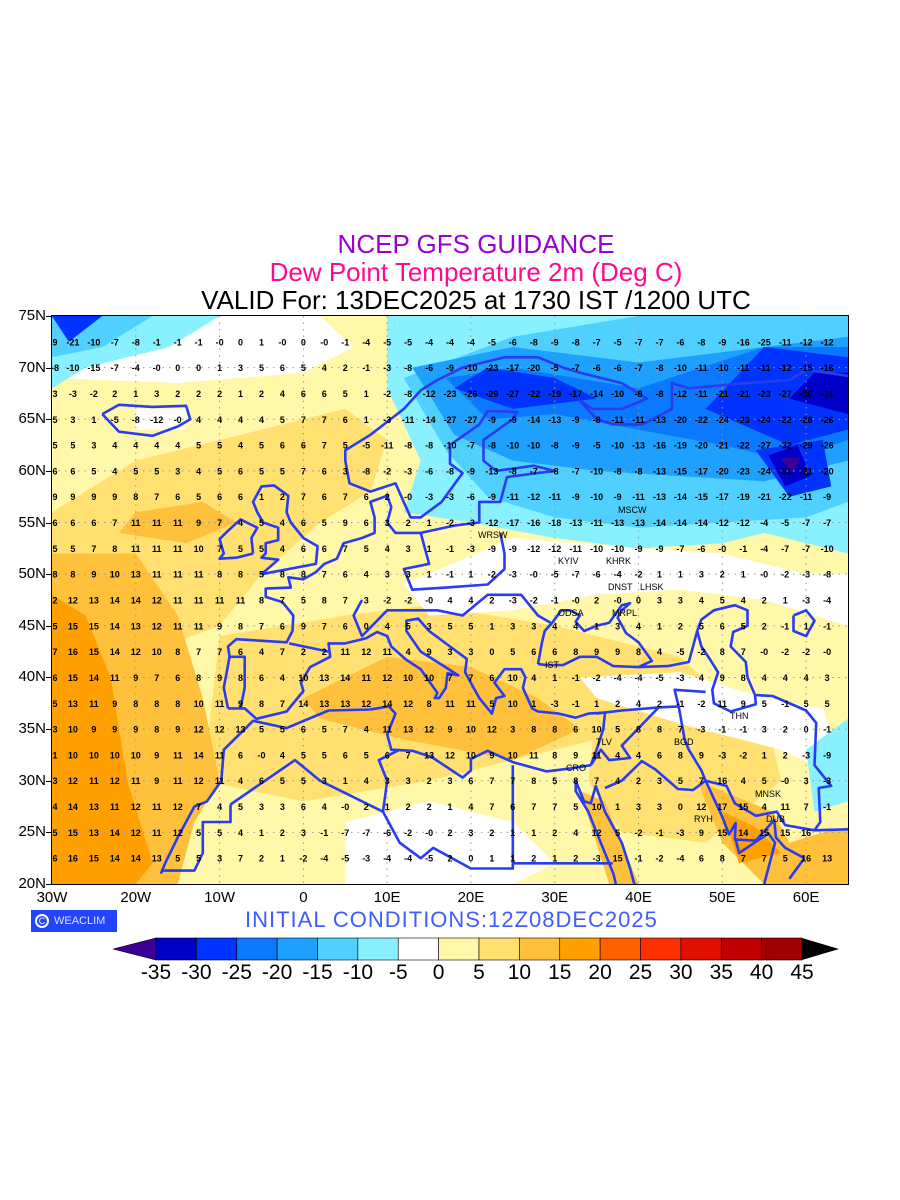  Describe the element at coordinates (491, 394) in the screenshot. I see `grid-value: -29` at that location.